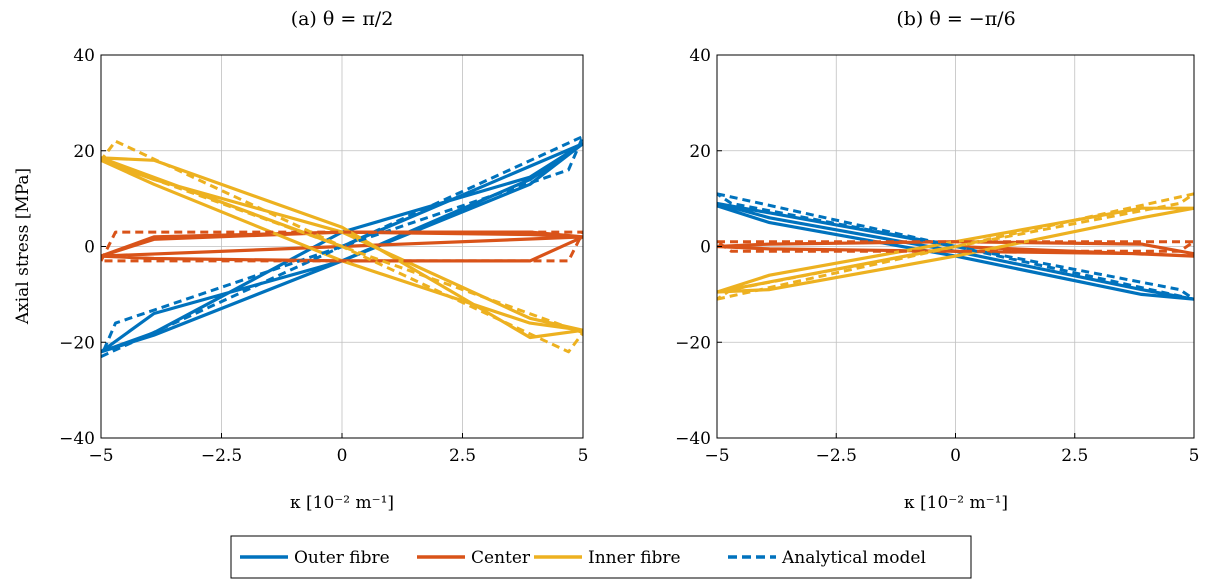 Image resolution: width=1211 pixels, height=581 pixels. Describe the element at coordinates (955, 19) in the screenshot. I see `panel-b-title: (b) θ = −π/6` at that location.